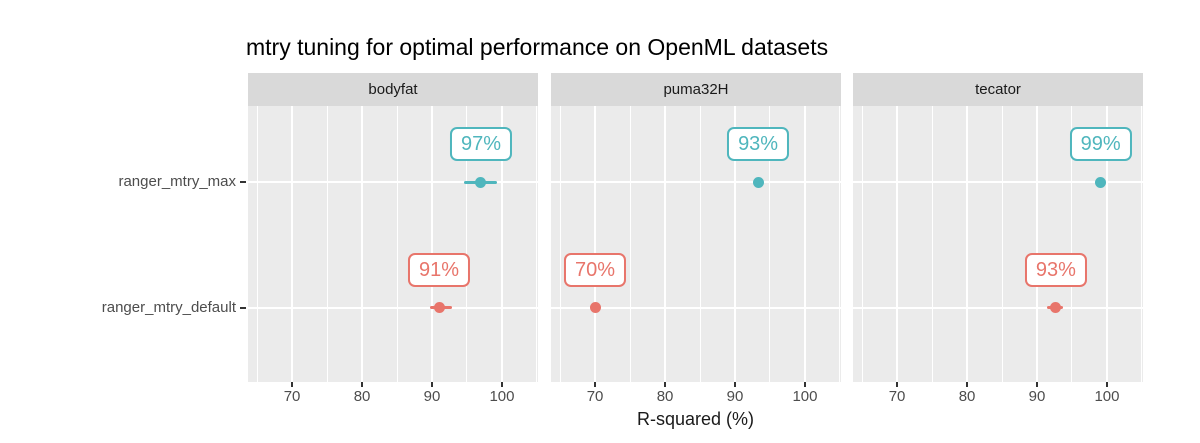  I want to click on value-label: 91%, so click(439, 269).